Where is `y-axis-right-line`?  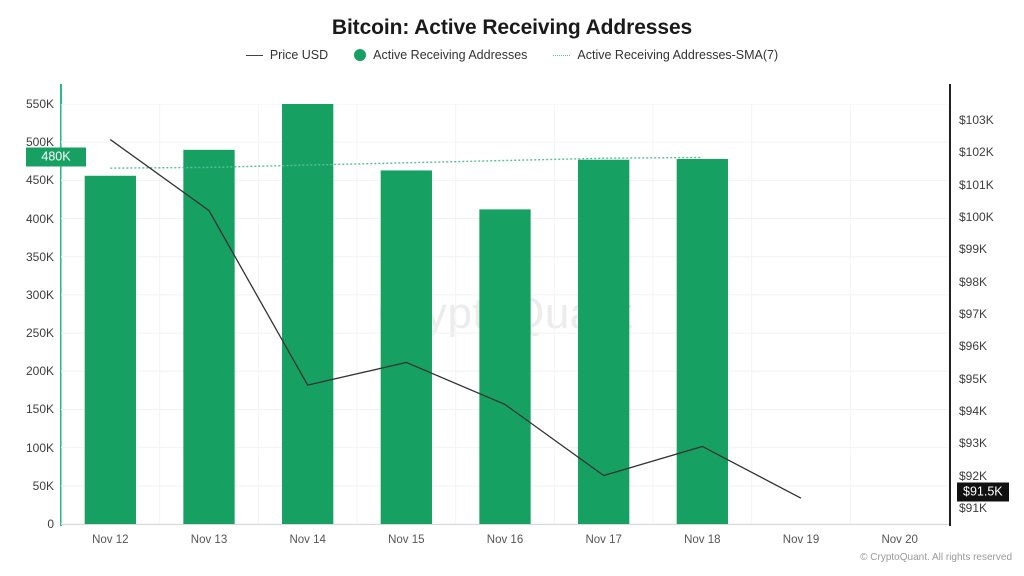
y-axis-right-line is located at coordinates (950, 305).